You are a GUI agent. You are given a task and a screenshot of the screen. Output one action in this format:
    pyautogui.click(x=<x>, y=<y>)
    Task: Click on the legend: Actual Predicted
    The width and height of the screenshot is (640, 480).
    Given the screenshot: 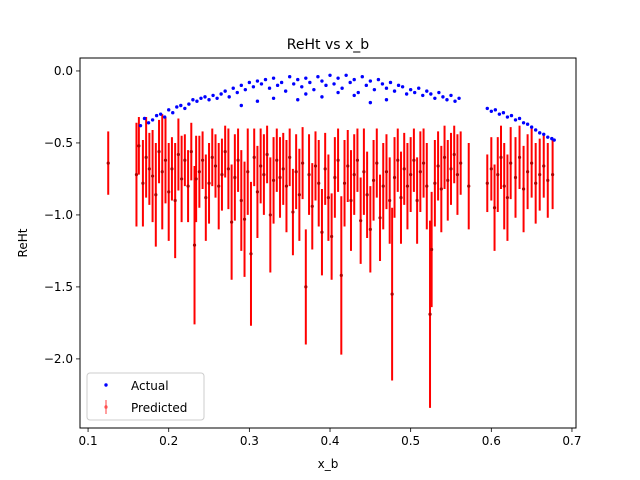 What is the action you would take?
    pyautogui.click(x=145, y=396)
    